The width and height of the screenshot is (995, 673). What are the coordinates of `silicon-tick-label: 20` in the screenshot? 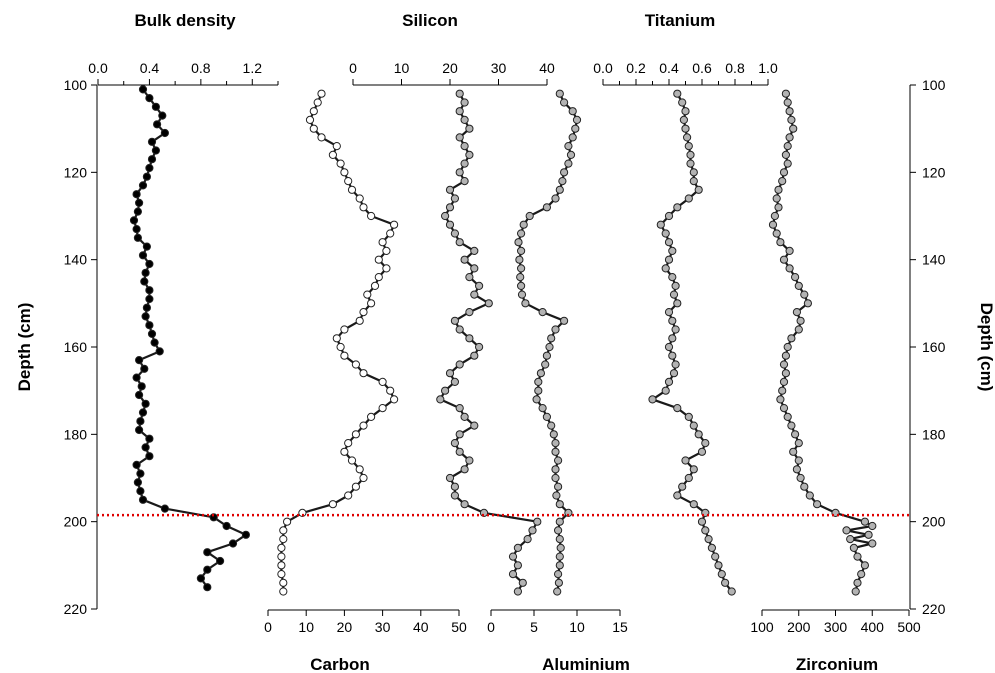 It's located at (450, 68).